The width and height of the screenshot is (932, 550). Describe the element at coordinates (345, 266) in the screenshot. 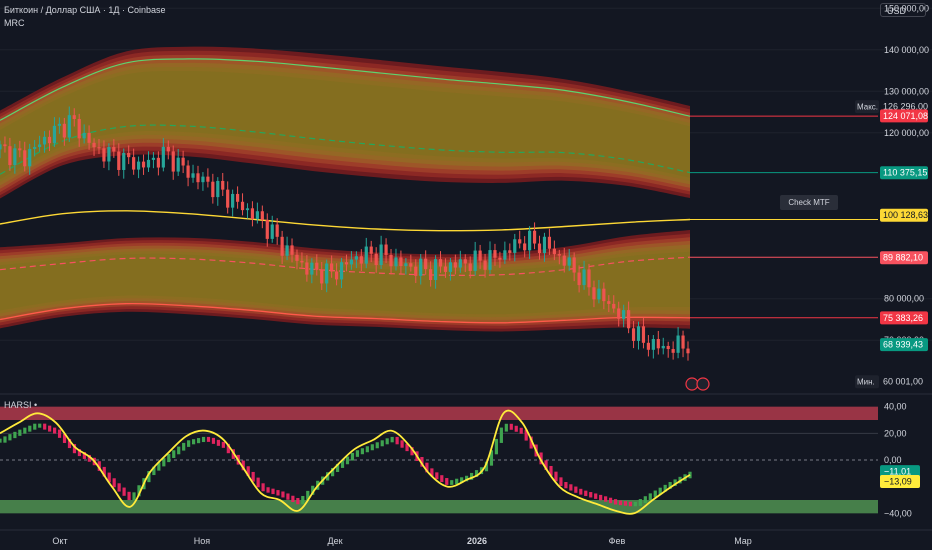

I see `mrc-lower1-line` at that location.